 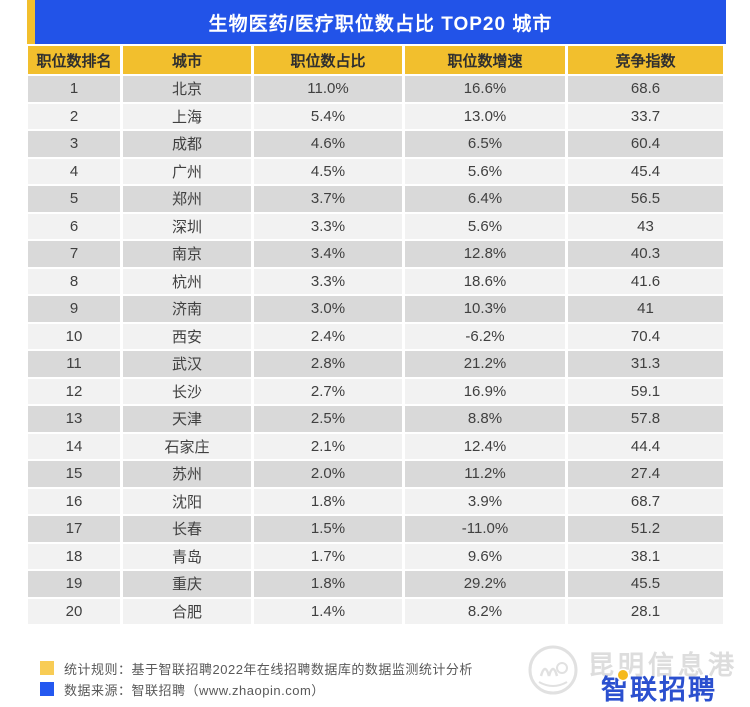 What do you see at coordinates (380, 22) in the screenshot?
I see `page-title: 生物医药/医疗职位数占比 TOP20 城市` at bounding box center [380, 22].